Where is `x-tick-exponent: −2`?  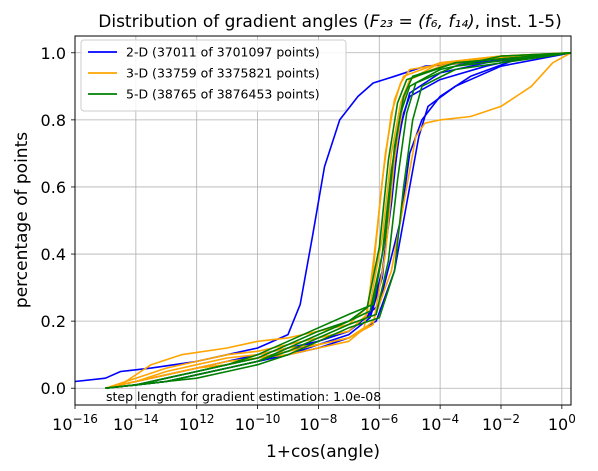
x-tick-exponent: −2 is located at coordinates (511, 419).